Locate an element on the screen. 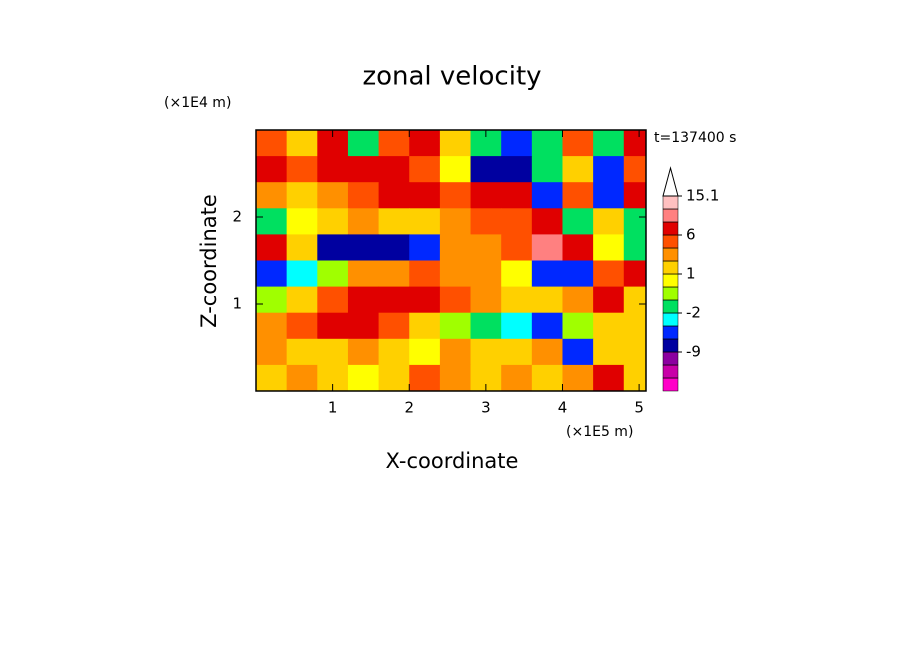  colorbar-tick-label: -2 is located at coordinates (693, 313).